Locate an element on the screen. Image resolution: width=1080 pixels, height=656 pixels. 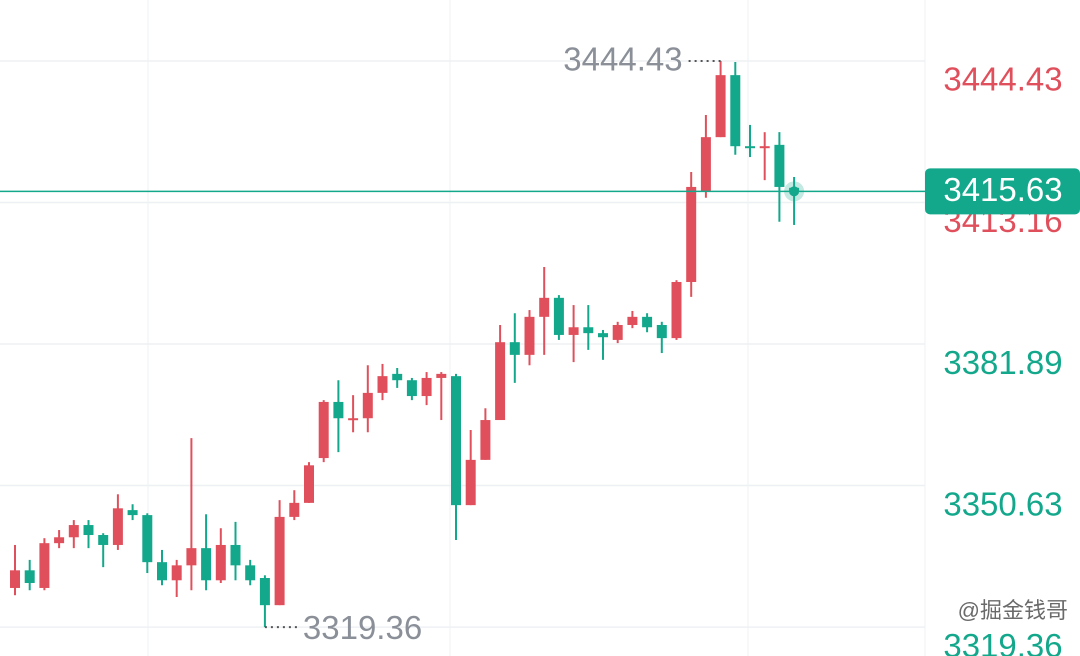
y-tick-label: 3444.43 is located at coordinates (1002, 79).